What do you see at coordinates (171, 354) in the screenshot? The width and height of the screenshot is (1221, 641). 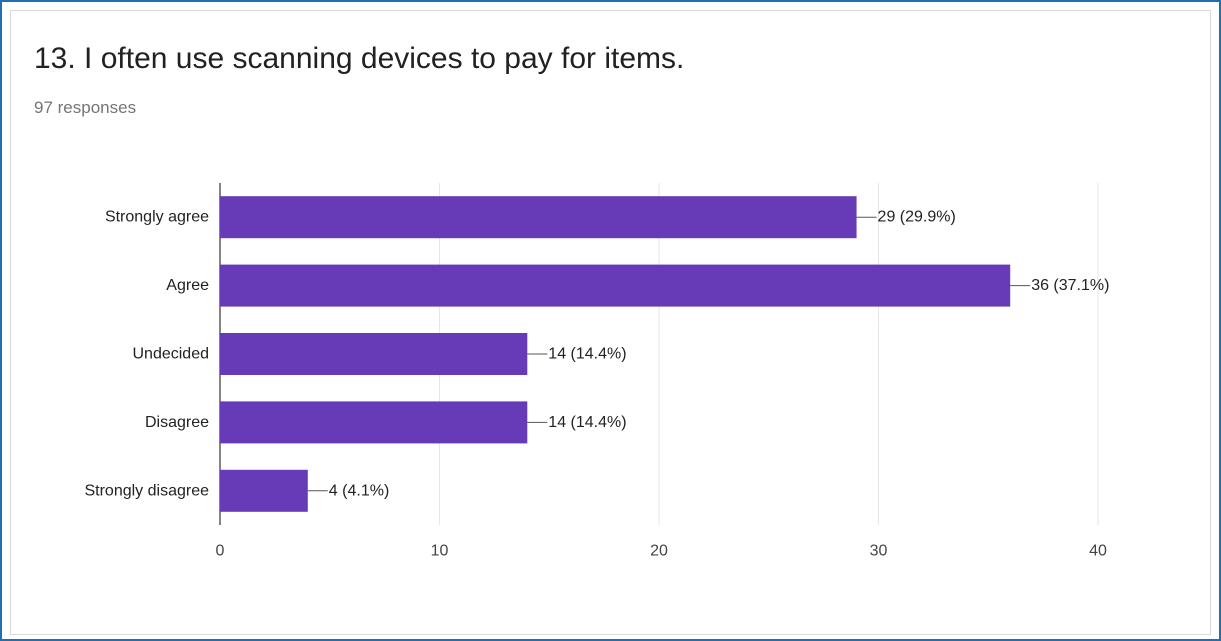 I see `category-label: Undecided` at bounding box center [171, 354].